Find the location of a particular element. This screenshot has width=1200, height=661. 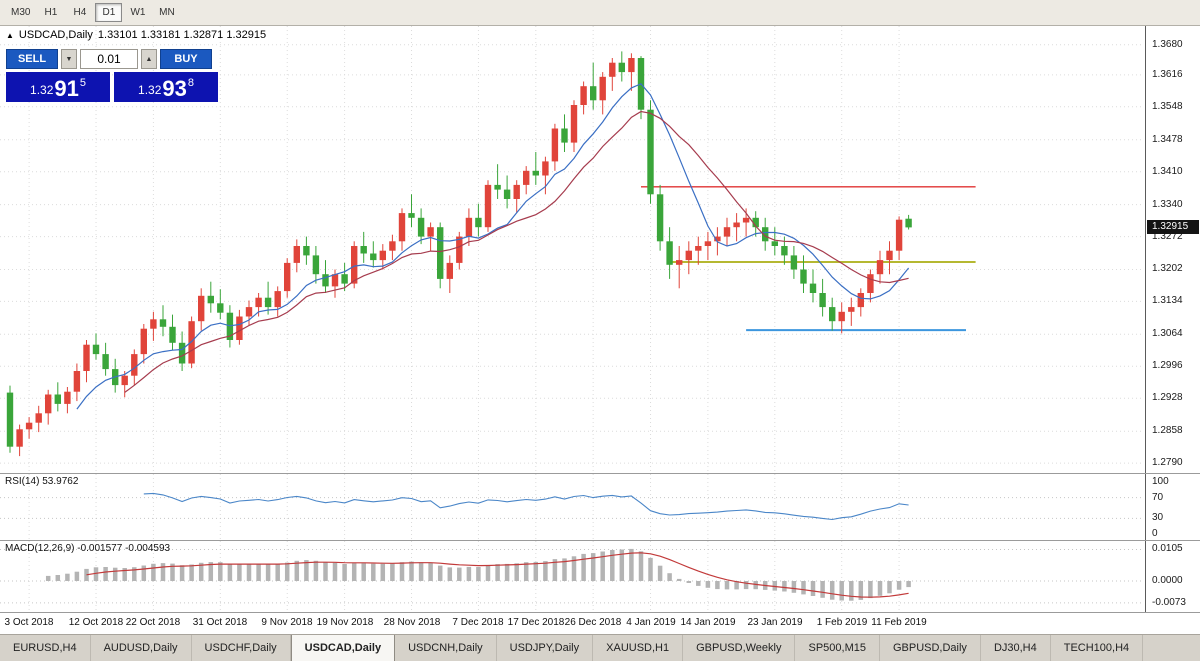

timeframe-button-d1: D1 is located at coordinates (109, 12).